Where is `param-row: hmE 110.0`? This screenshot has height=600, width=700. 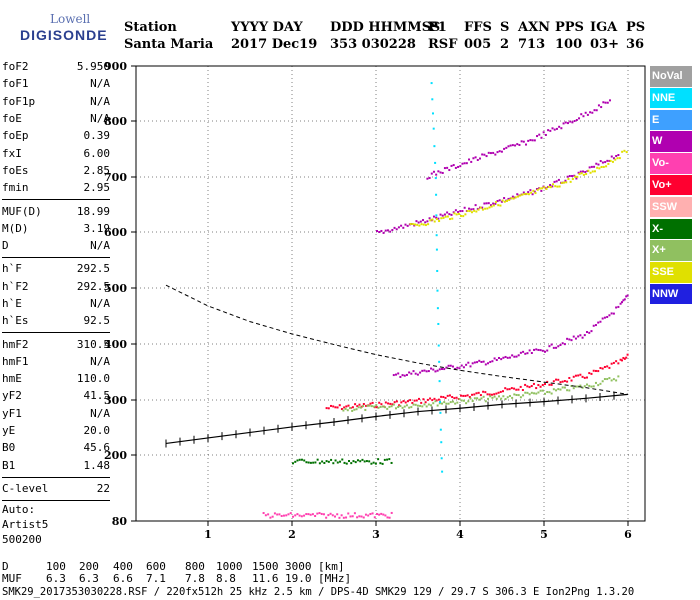 param-row: hmE 110.0 is located at coordinates (56, 378).